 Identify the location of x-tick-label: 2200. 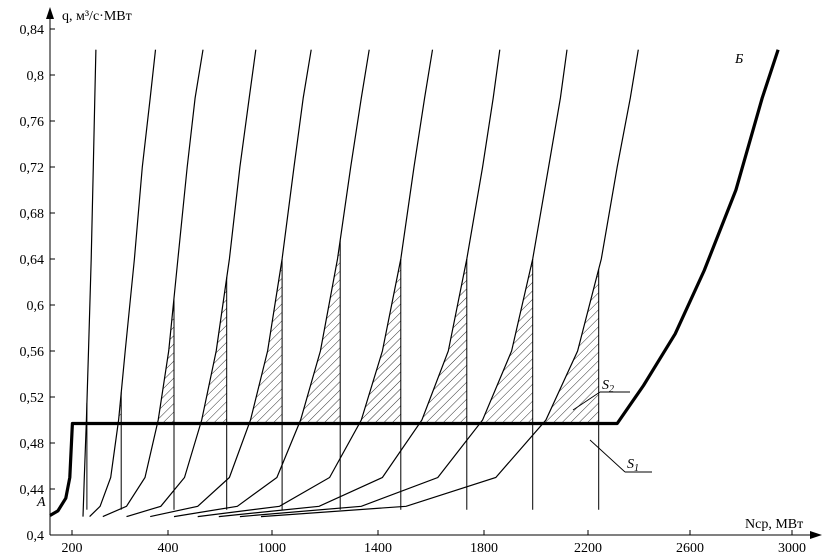
(588, 548).